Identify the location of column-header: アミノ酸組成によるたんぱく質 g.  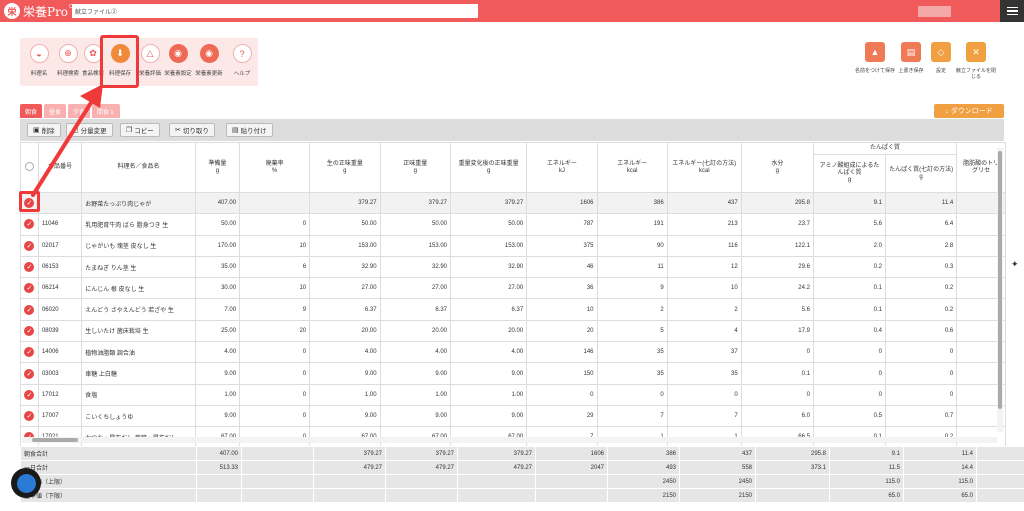
(849, 173).